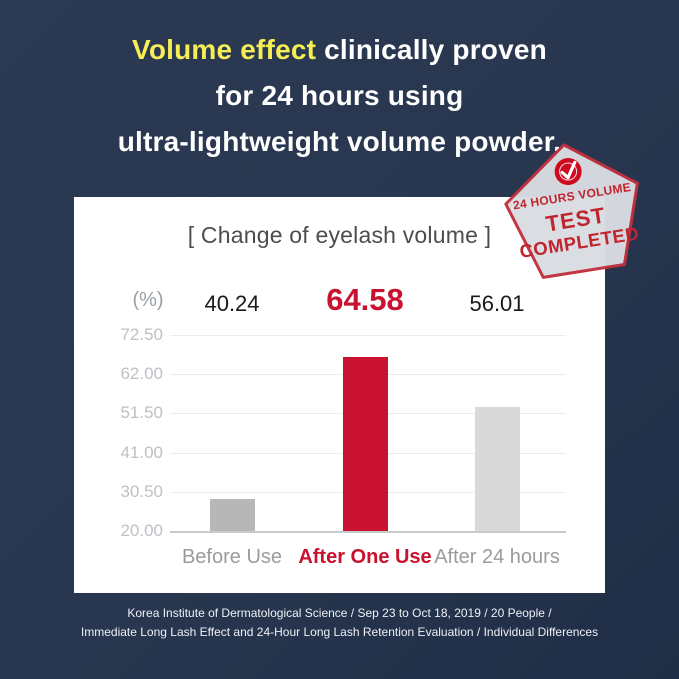 The width and height of the screenshot is (679, 679). What do you see at coordinates (339, 235) in the screenshot?
I see `chart-title: [ Change of eyelash volume ]` at bounding box center [339, 235].